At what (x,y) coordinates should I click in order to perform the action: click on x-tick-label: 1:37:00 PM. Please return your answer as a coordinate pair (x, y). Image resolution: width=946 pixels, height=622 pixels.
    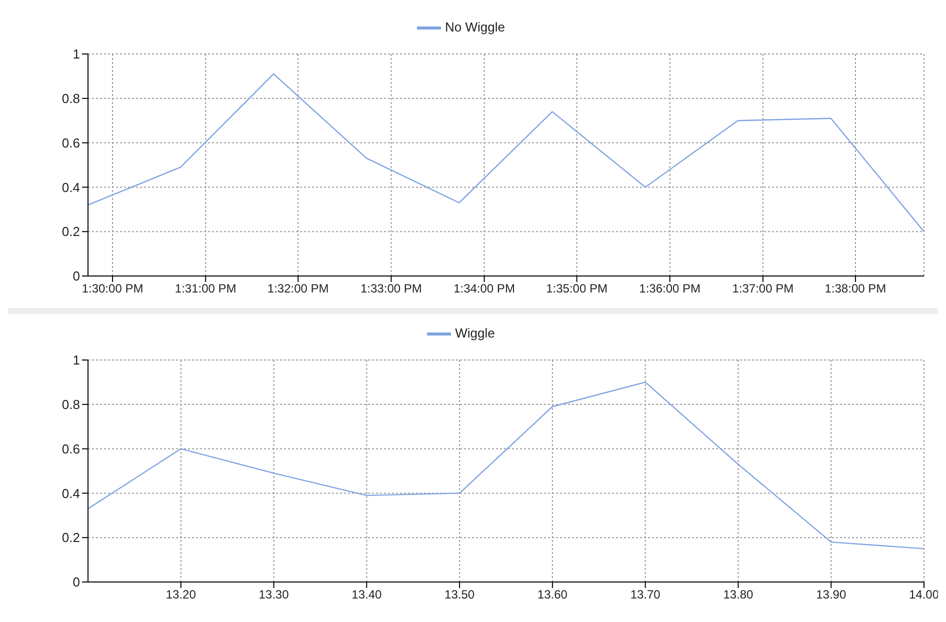
    Looking at the image, I should click on (763, 289).